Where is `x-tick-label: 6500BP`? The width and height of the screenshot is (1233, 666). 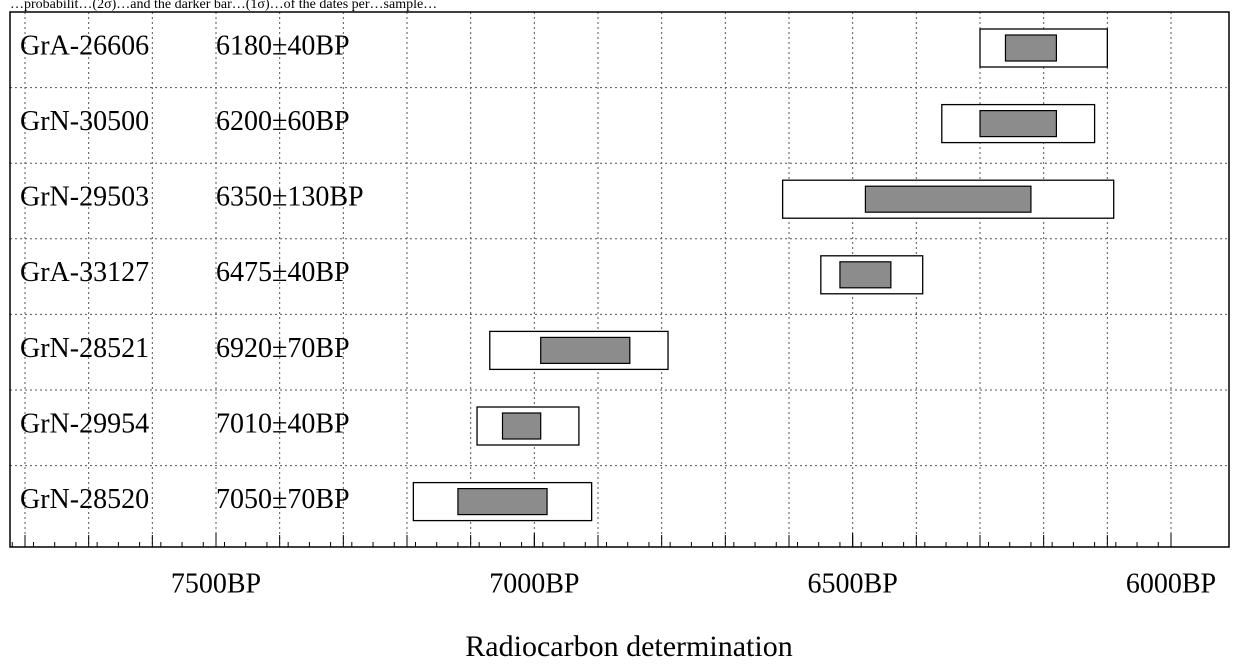 x-tick-label: 6500BP is located at coordinates (853, 583).